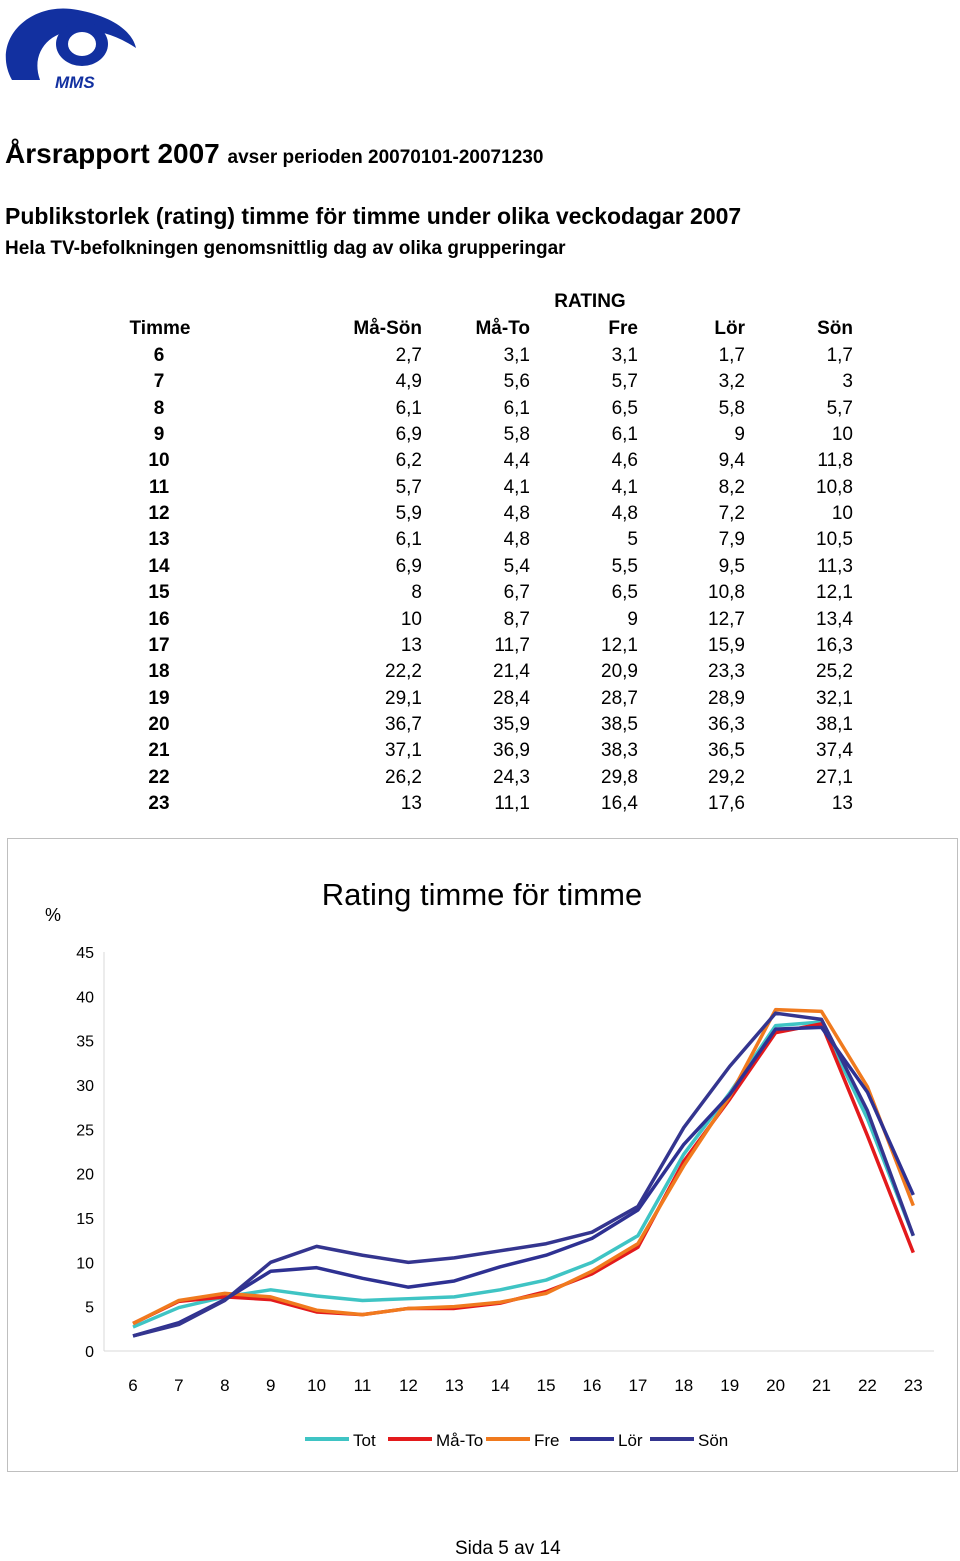 The height and width of the screenshot is (1561, 960). Describe the element at coordinates (729, 328) in the screenshot. I see `col-header-lor: Lör` at that location.